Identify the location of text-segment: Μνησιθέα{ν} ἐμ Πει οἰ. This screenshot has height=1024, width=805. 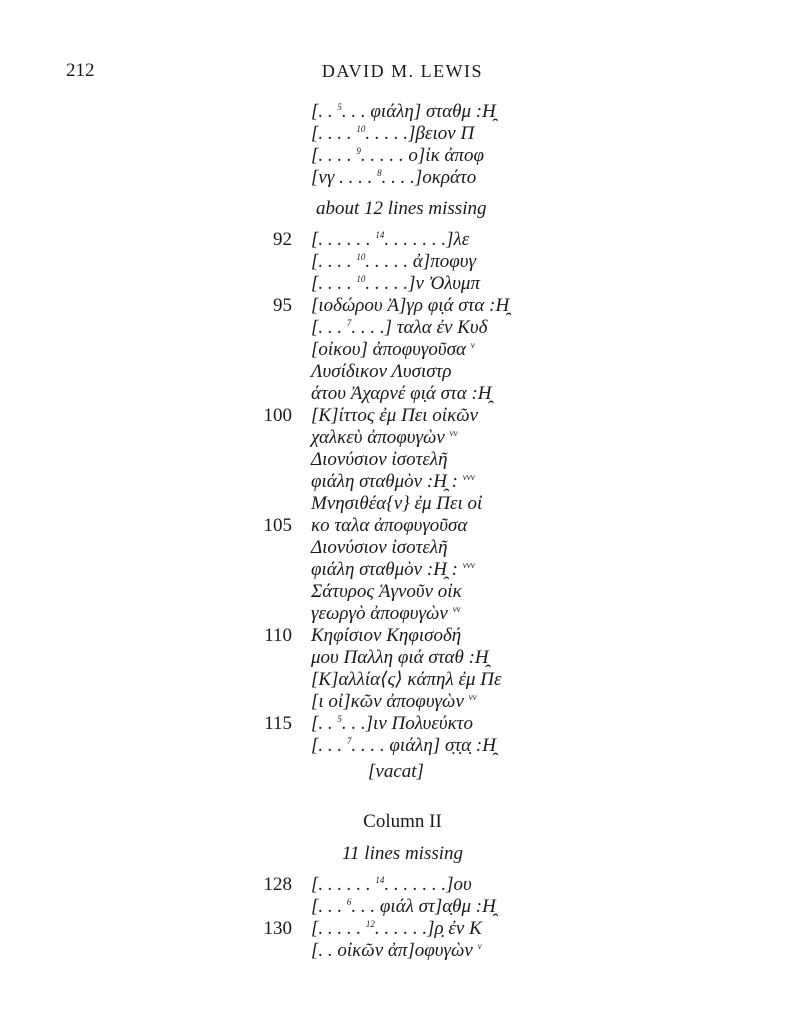
(397, 503).